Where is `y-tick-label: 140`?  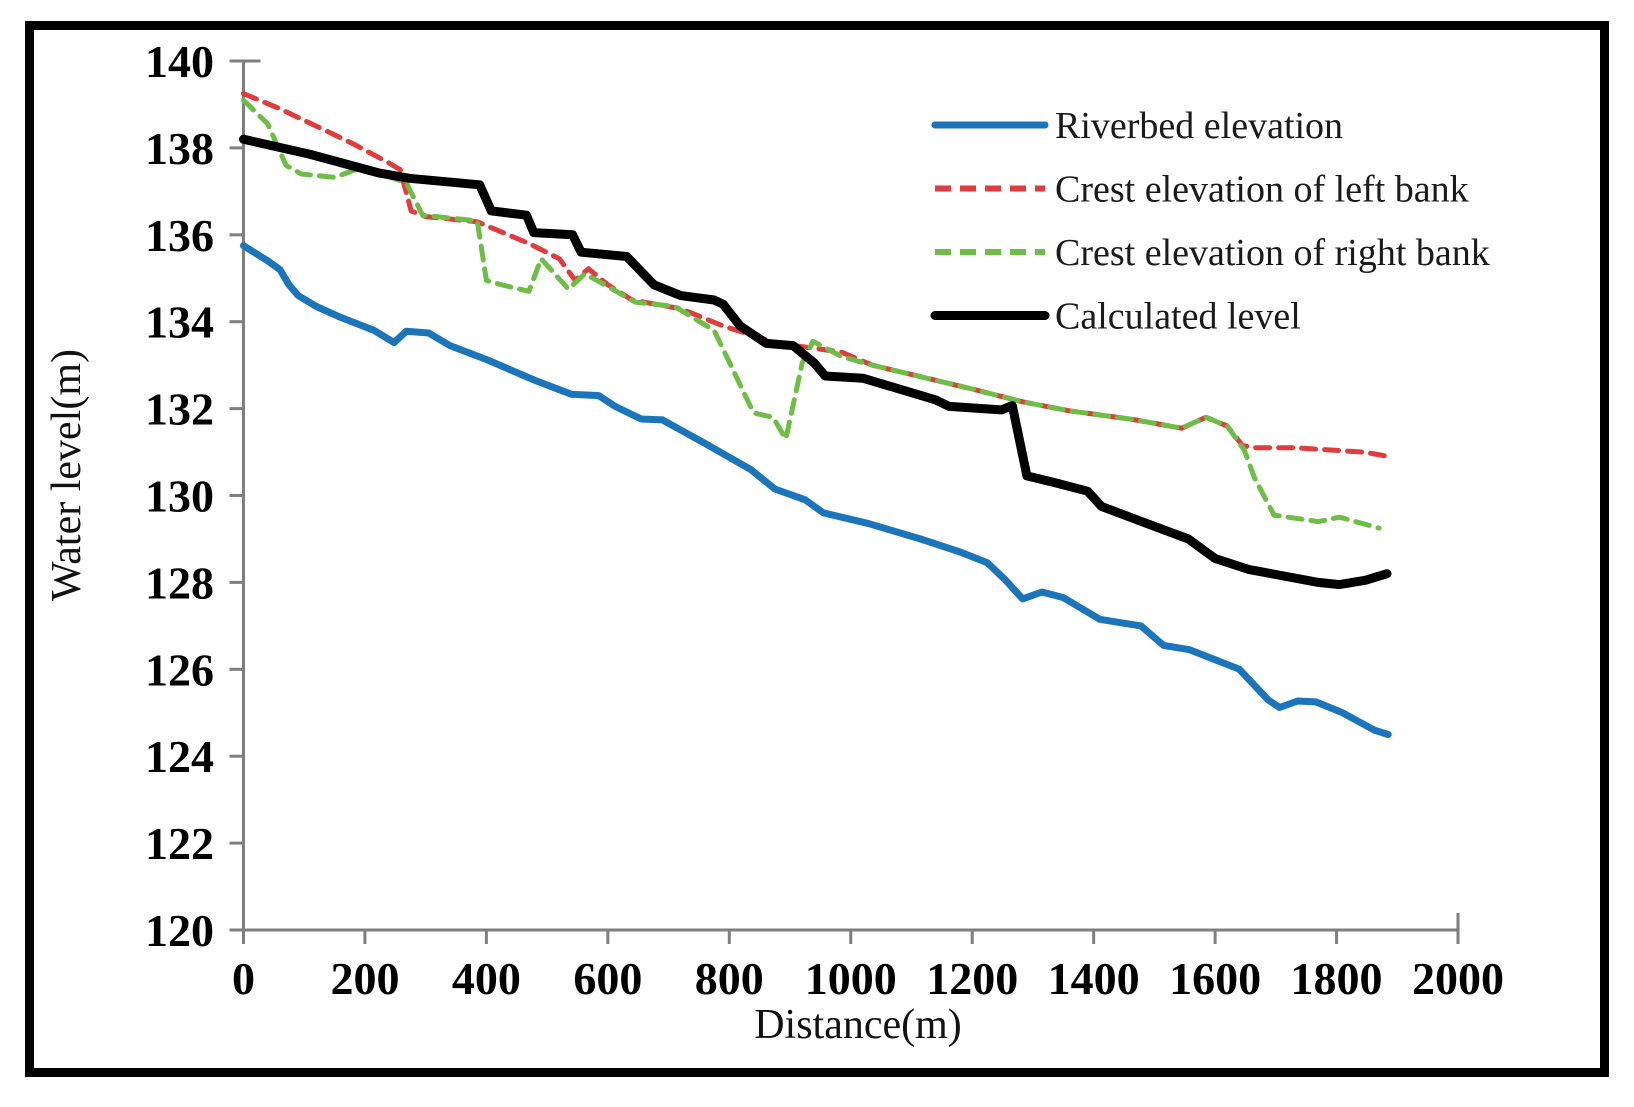 y-tick-label: 140 is located at coordinates (179, 61).